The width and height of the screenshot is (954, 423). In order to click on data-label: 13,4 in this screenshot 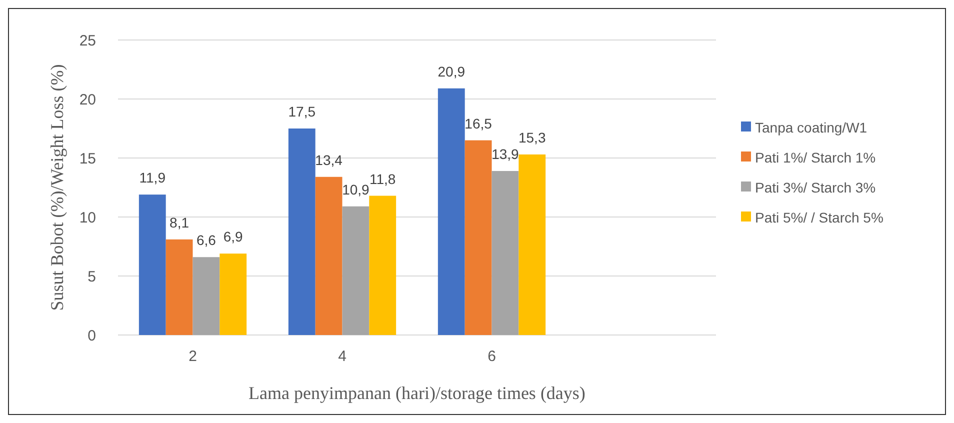, I will do `click(329, 160)`.